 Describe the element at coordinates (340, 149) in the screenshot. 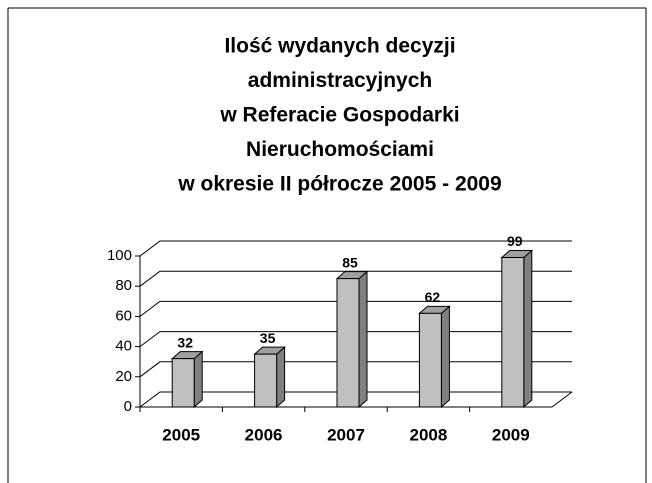

I see `chart-title: Nieruchomościami` at that location.